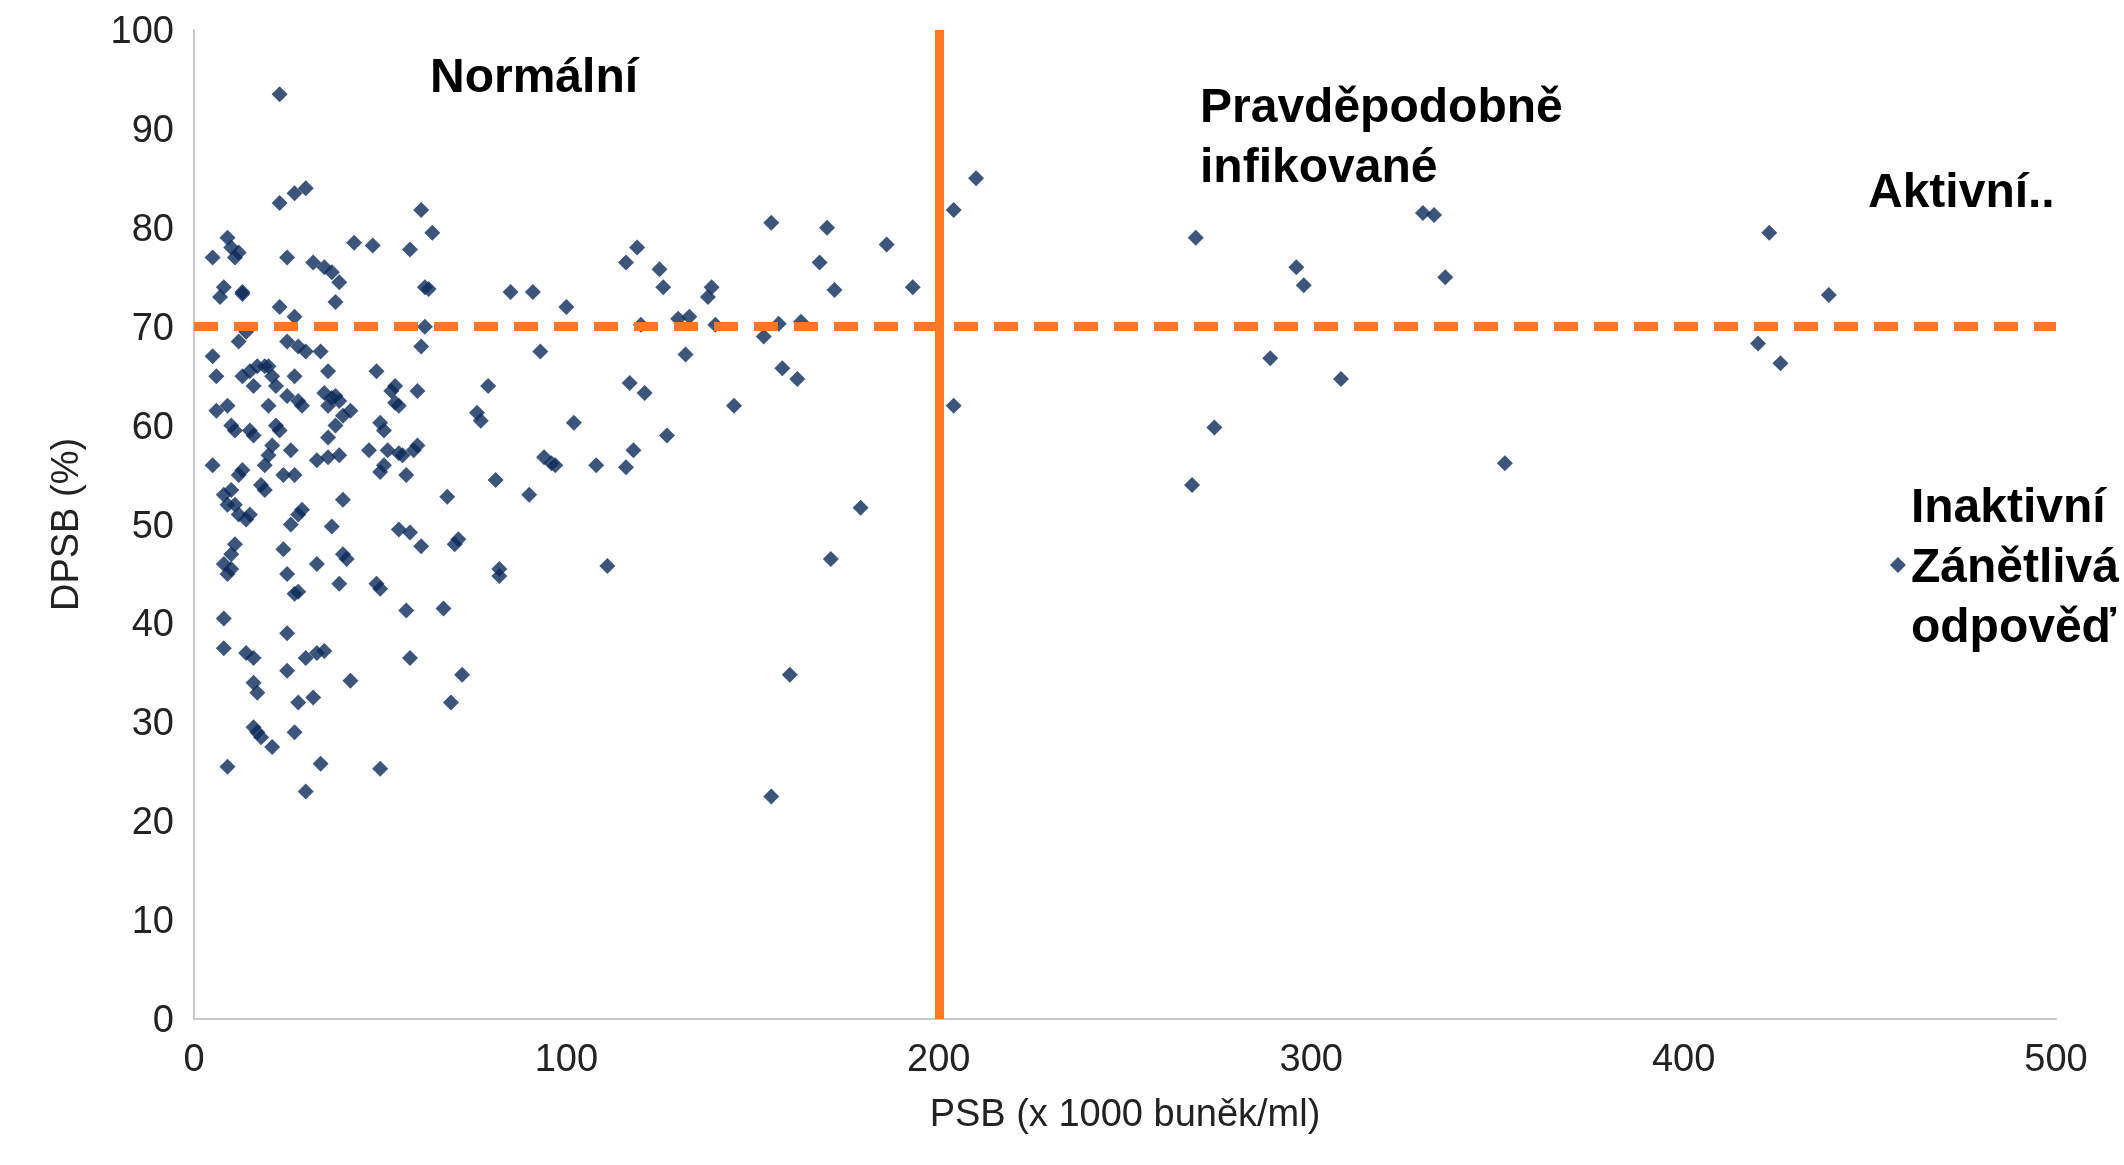  I want to click on y-axis-title: DPSB (%), so click(65, 524).